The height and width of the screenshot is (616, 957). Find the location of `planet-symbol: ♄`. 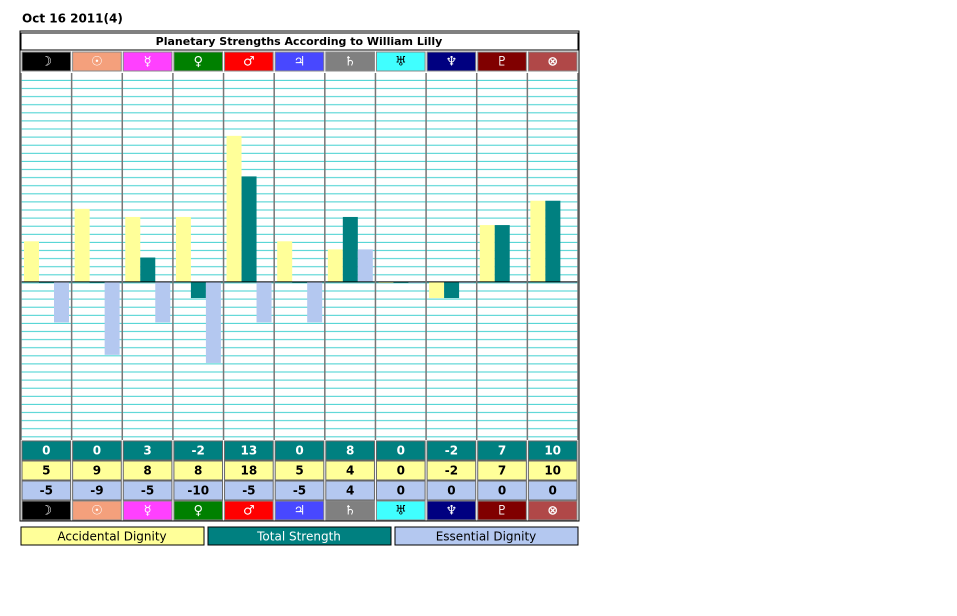

planet-symbol: ♄ is located at coordinates (350, 62).